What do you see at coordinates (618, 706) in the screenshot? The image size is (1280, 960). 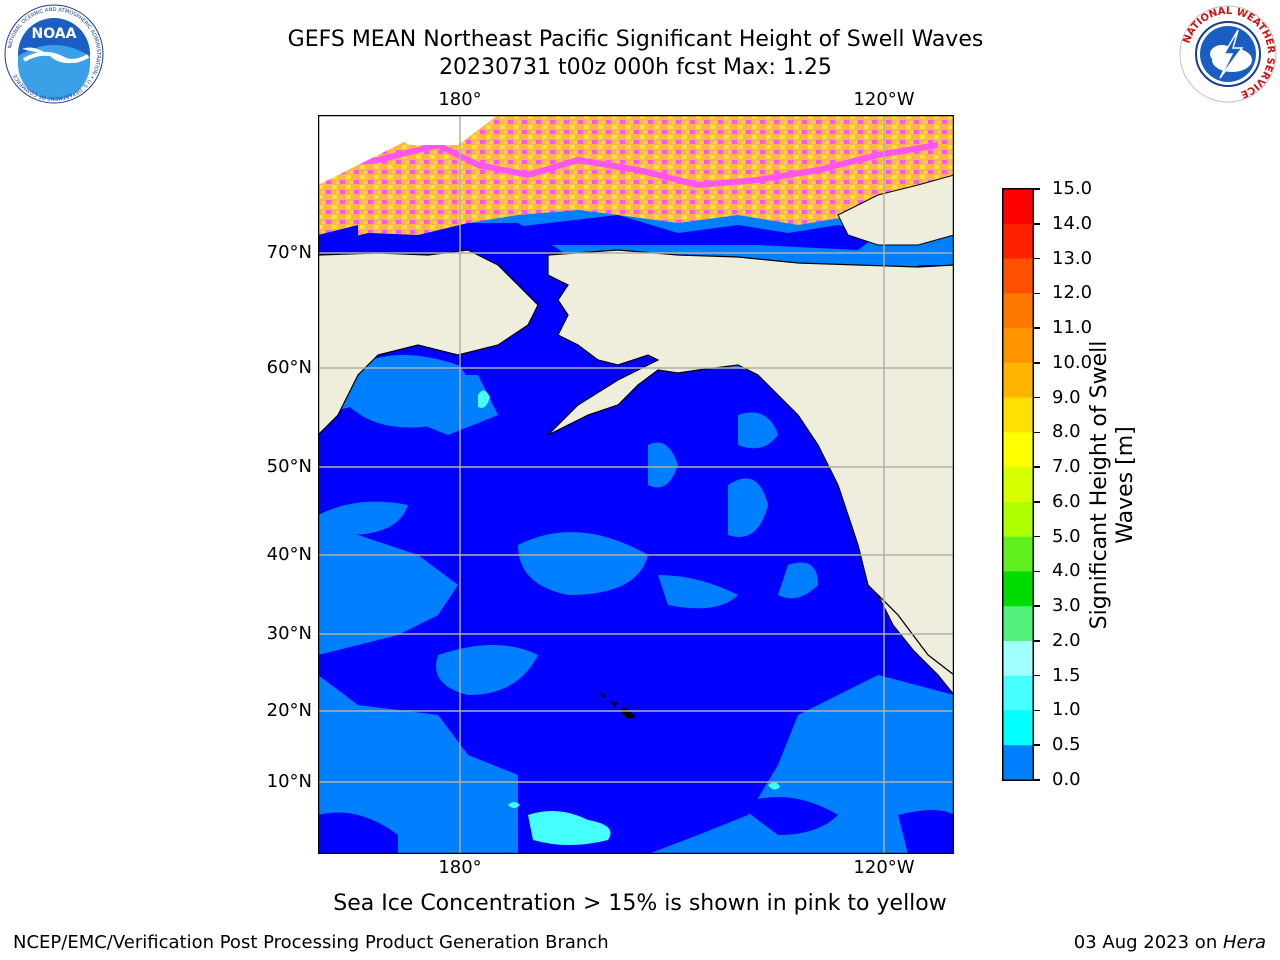 I see `land-hawaii` at bounding box center [618, 706].